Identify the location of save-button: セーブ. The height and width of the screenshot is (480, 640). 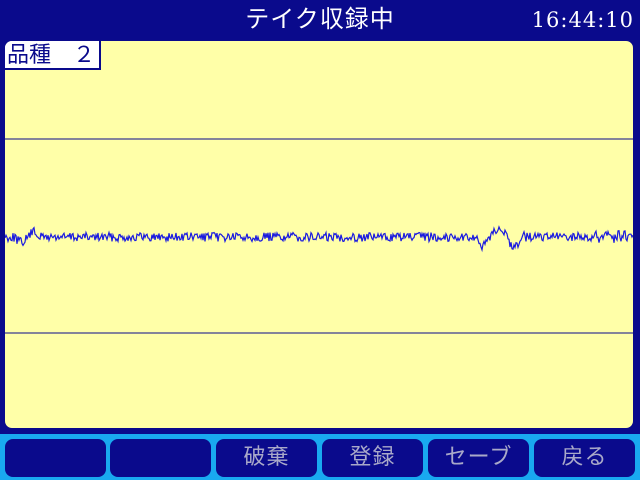
(478, 458).